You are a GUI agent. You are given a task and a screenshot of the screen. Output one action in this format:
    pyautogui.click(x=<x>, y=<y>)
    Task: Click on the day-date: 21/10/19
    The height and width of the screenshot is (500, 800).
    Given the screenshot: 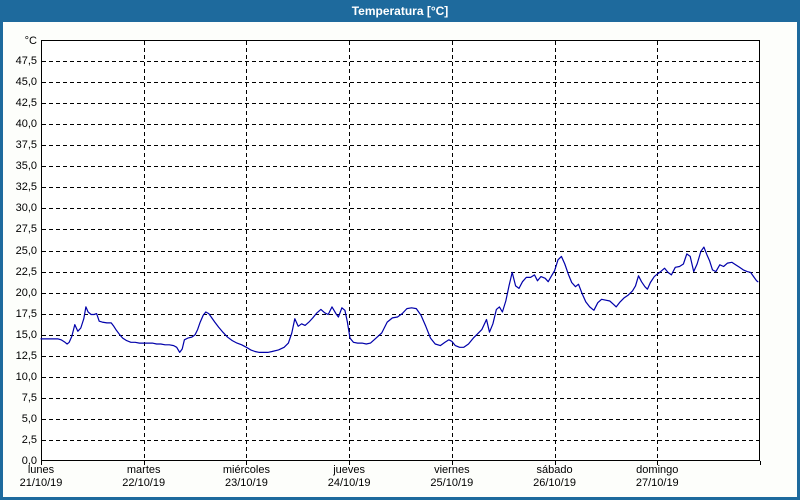 What is the action you would take?
    pyautogui.click(x=41, y=483)
    